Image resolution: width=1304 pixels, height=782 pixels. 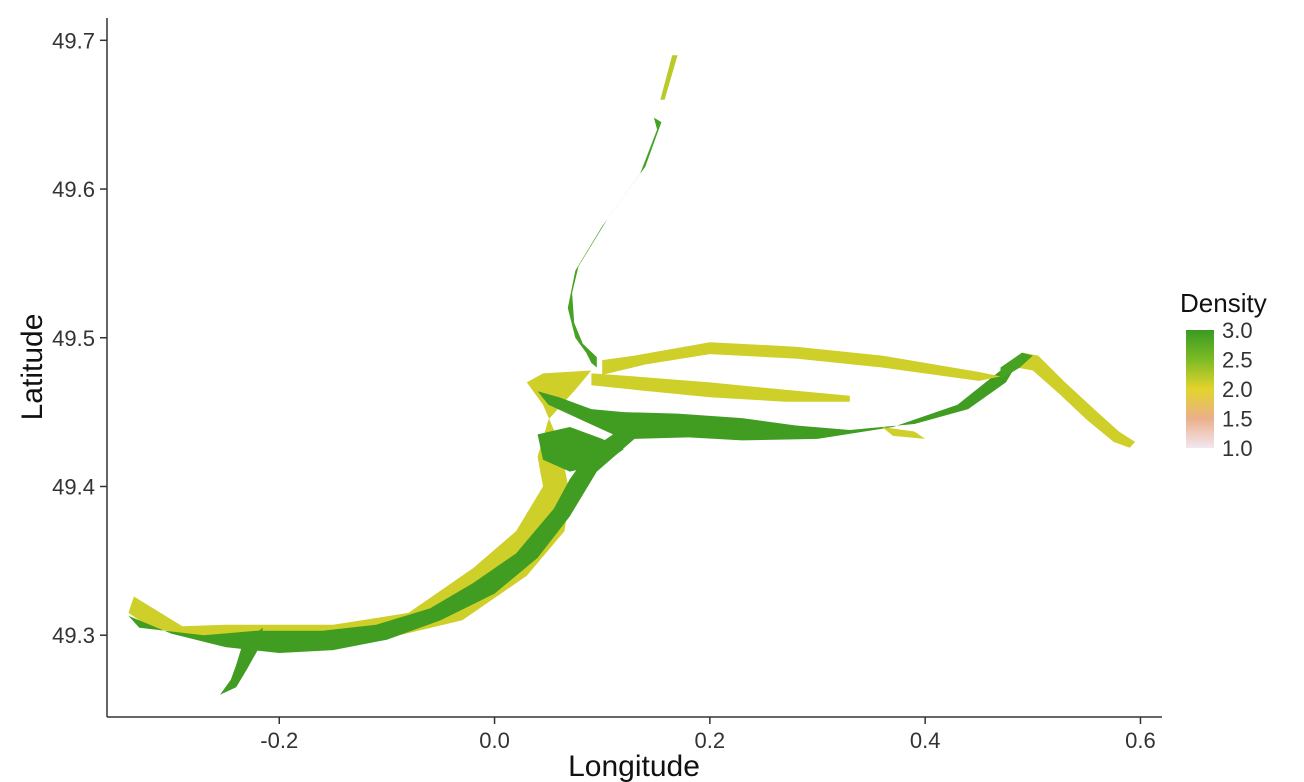 I want to click on legend-label: 2.0, so click(x=1237, y=389).